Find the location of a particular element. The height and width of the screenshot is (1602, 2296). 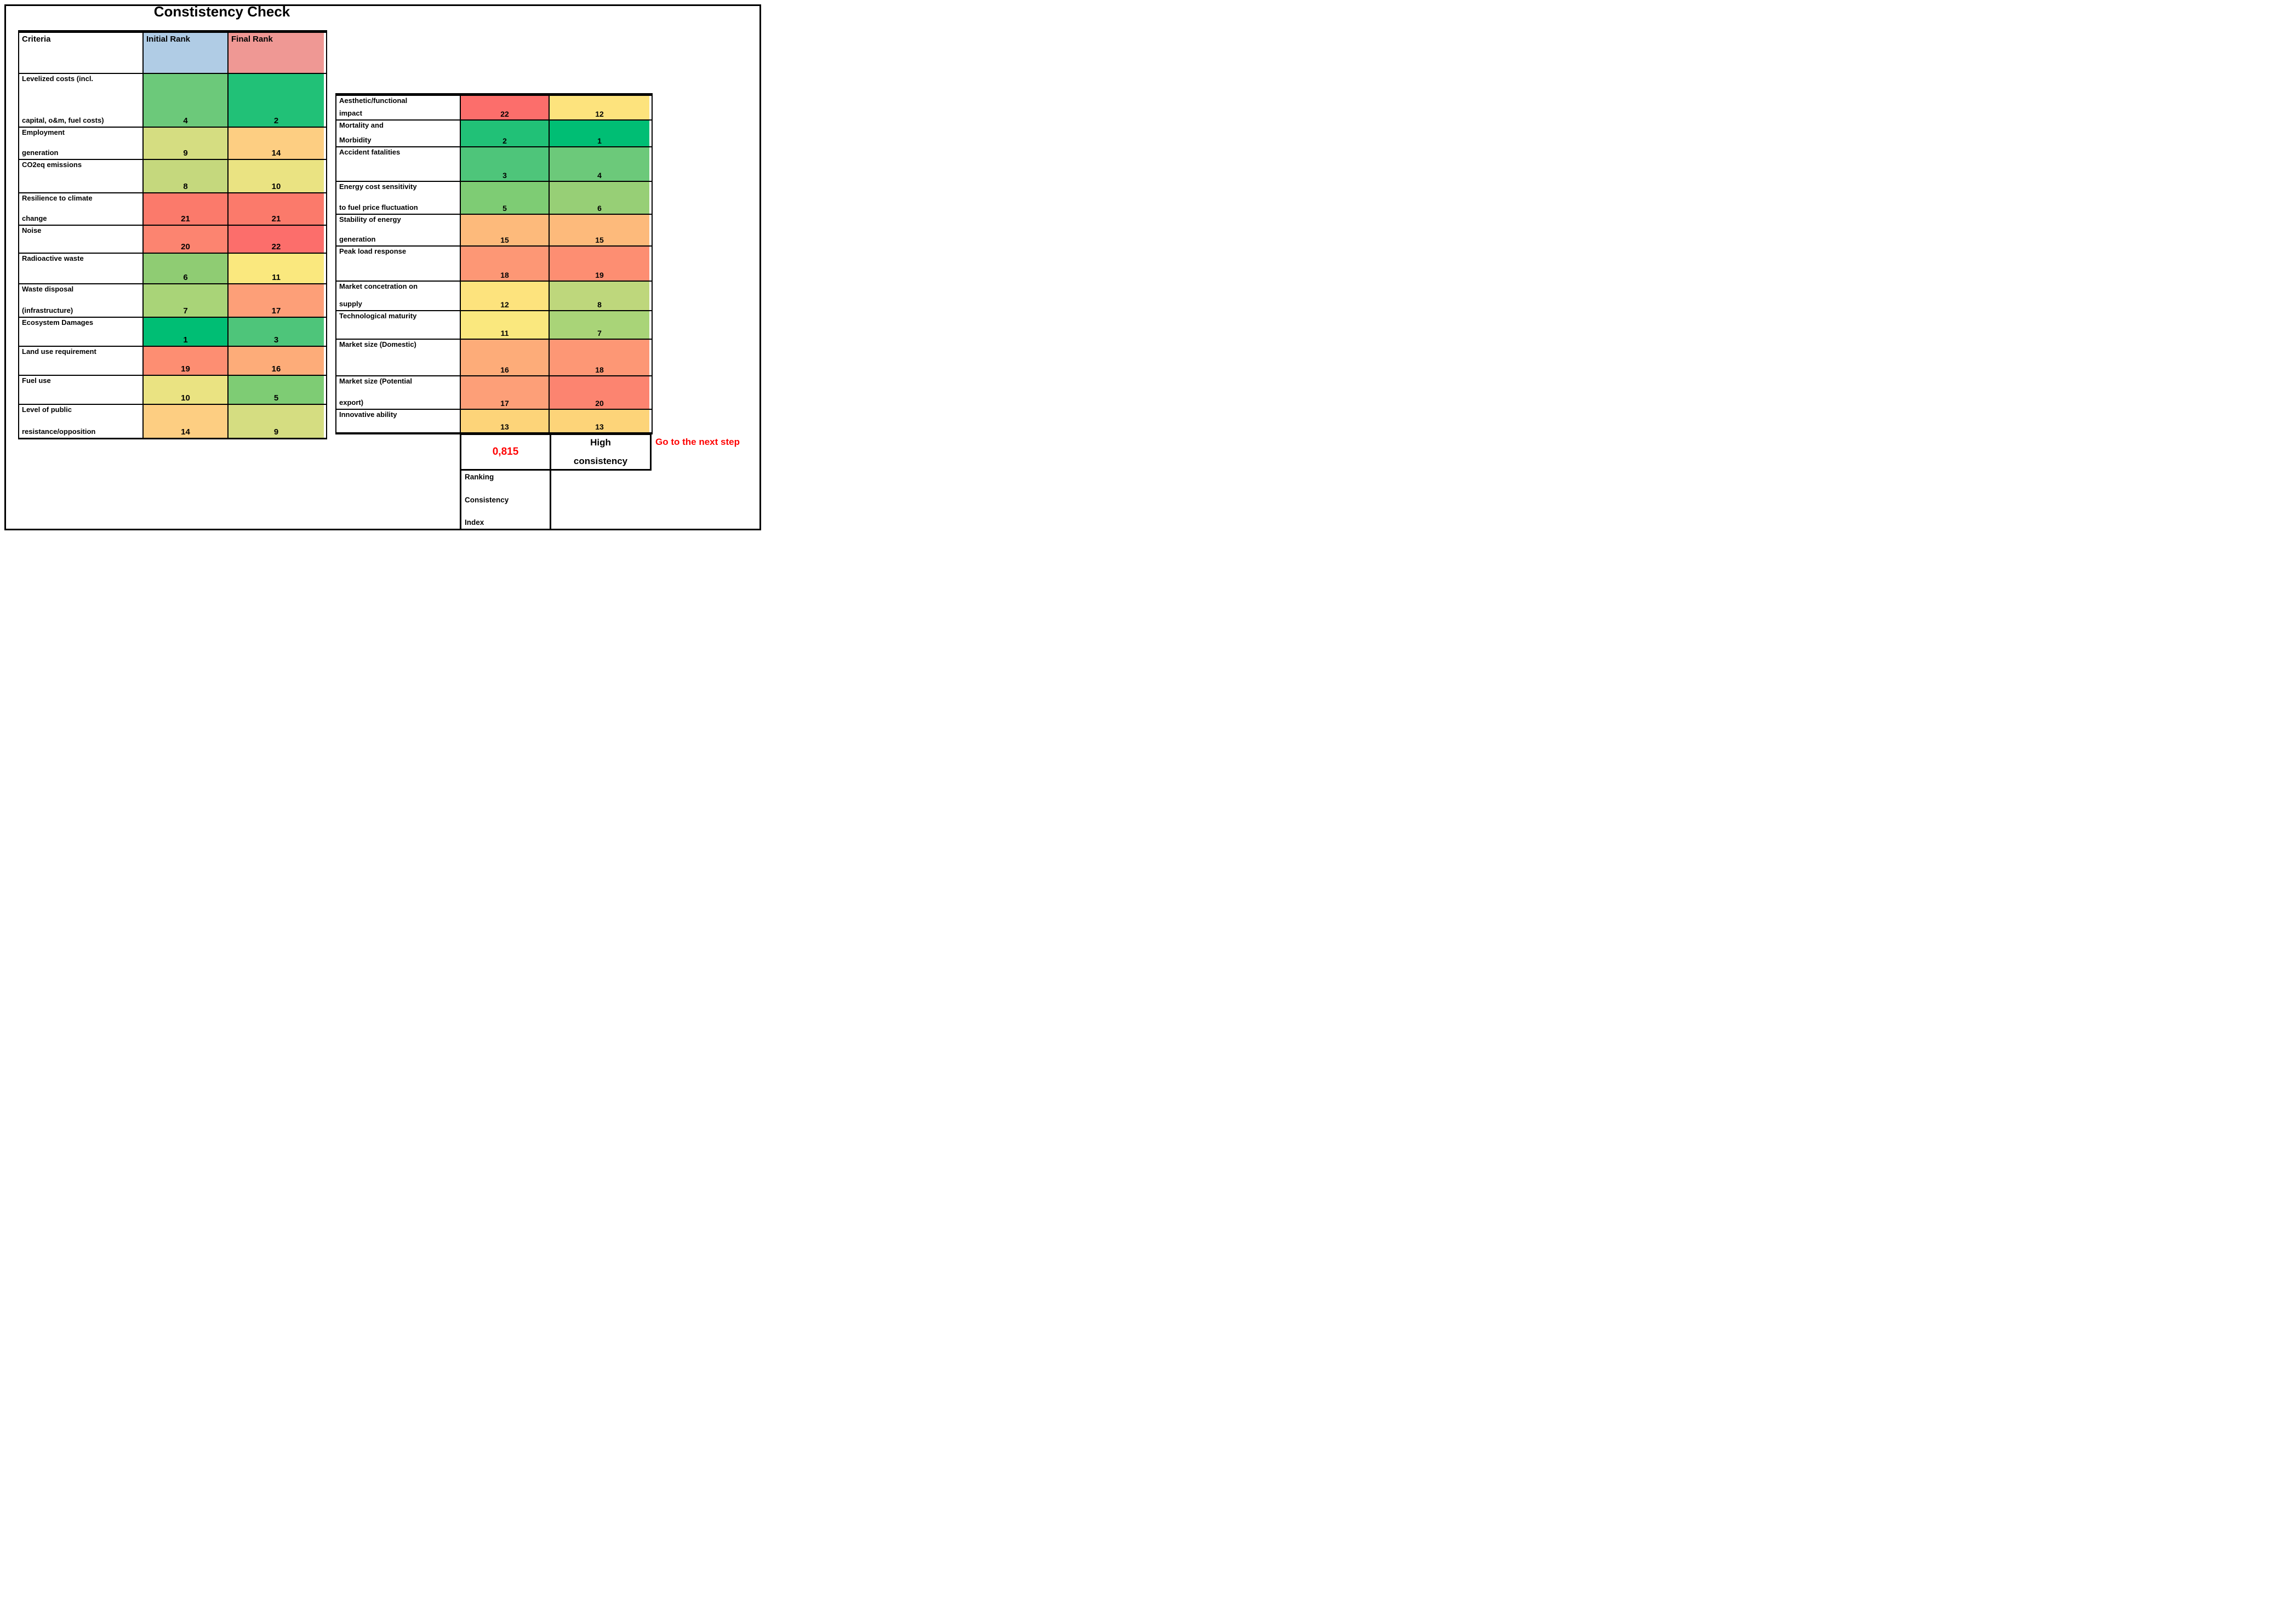

table-row: Employment generation 9 14 is located at coordinates (172, 144).